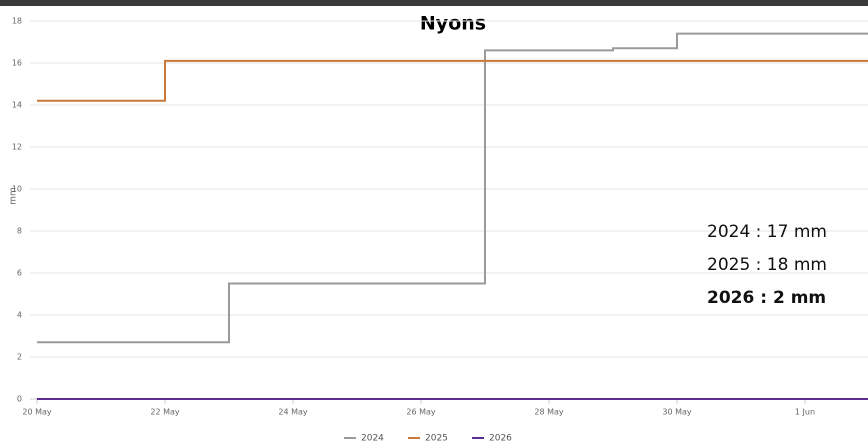  What do you see at coordinates (14, 196) in the screenshot?
I see `y-axis-label: mm` at bounding box center [14, 196].